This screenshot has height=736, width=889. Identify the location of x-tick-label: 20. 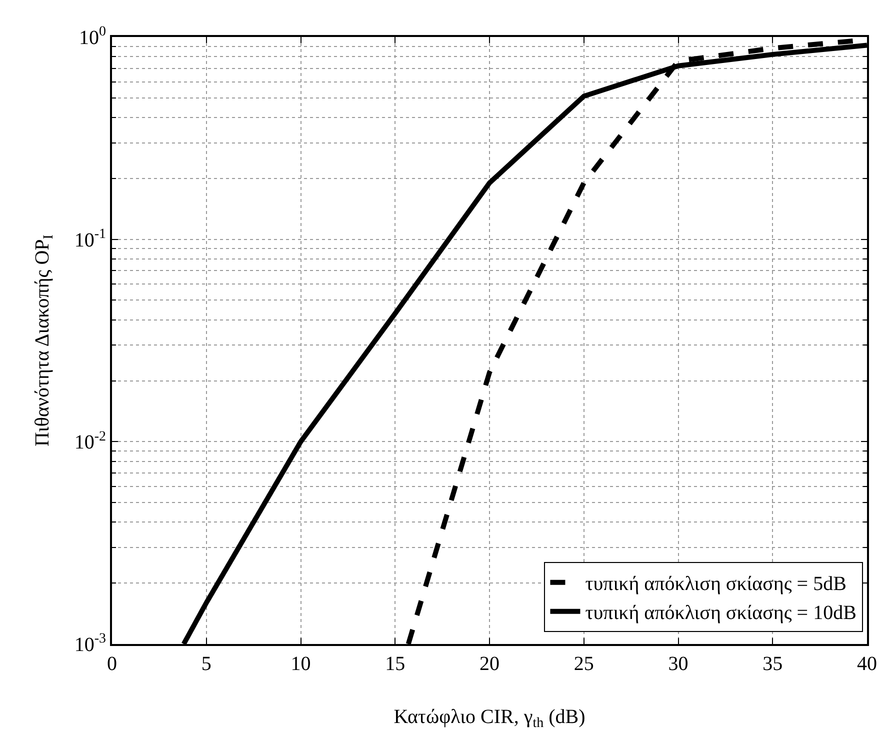
(490, 664).